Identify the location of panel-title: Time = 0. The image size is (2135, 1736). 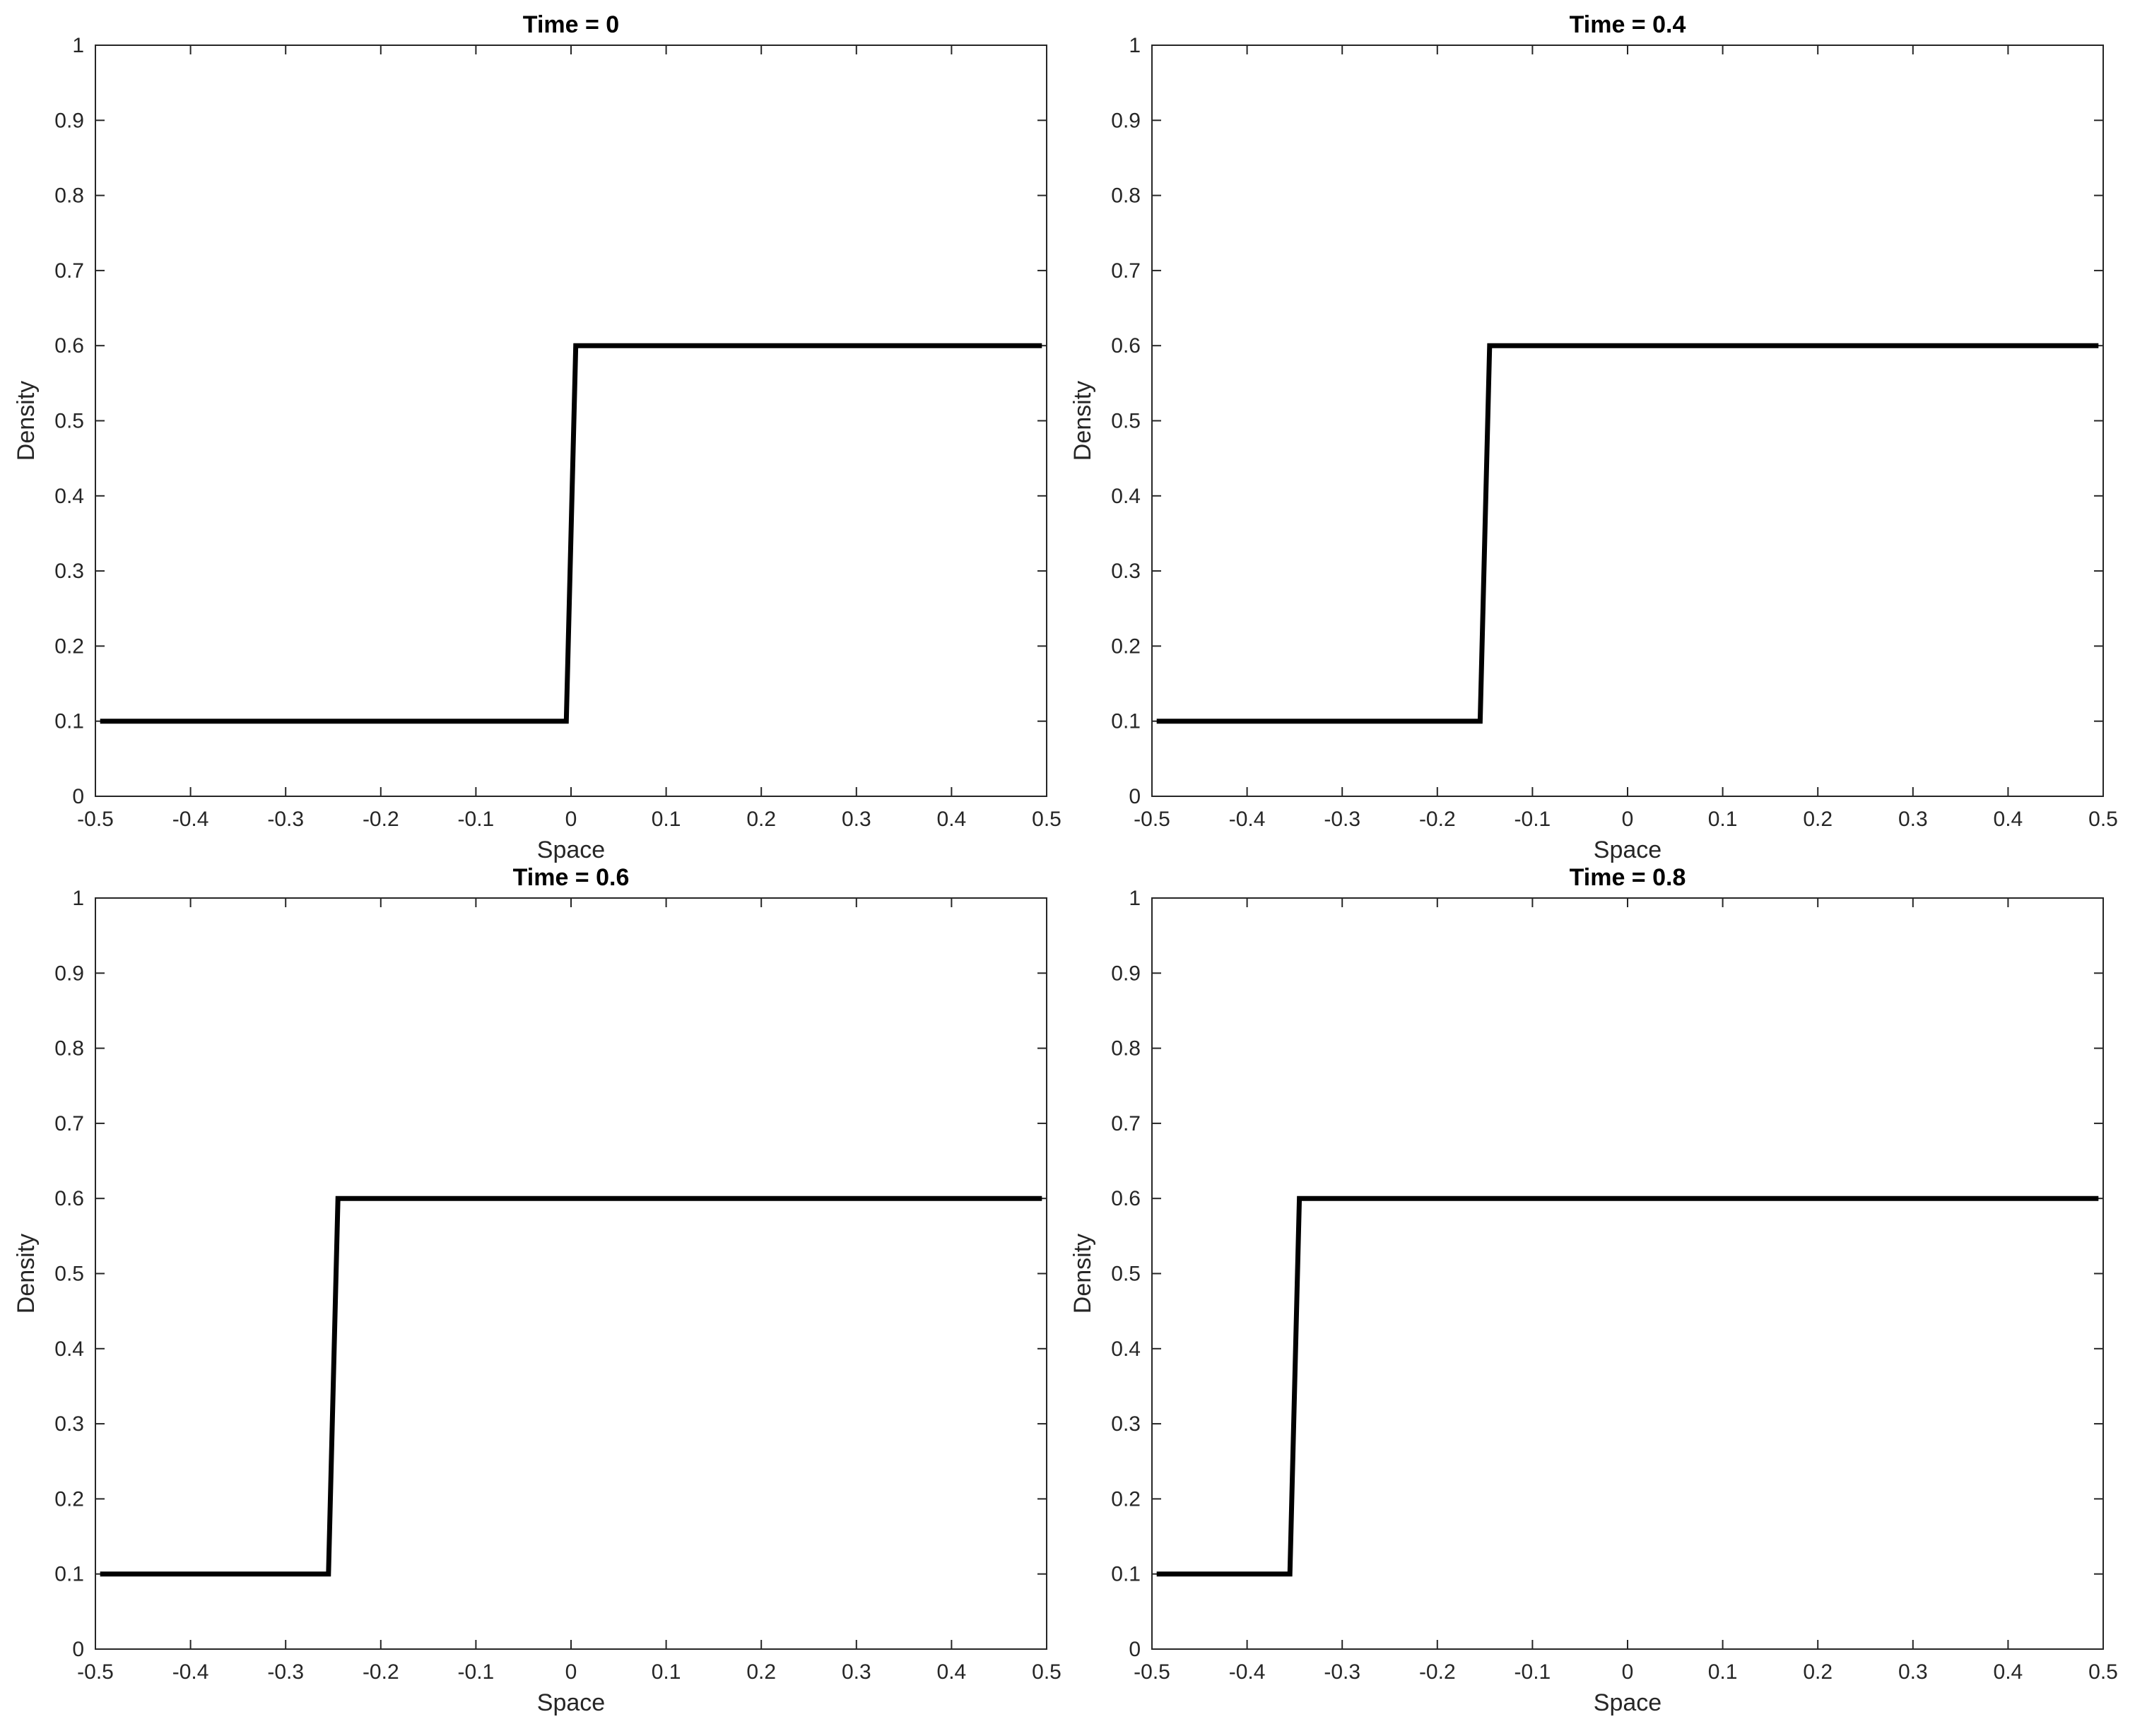
(571, 24).